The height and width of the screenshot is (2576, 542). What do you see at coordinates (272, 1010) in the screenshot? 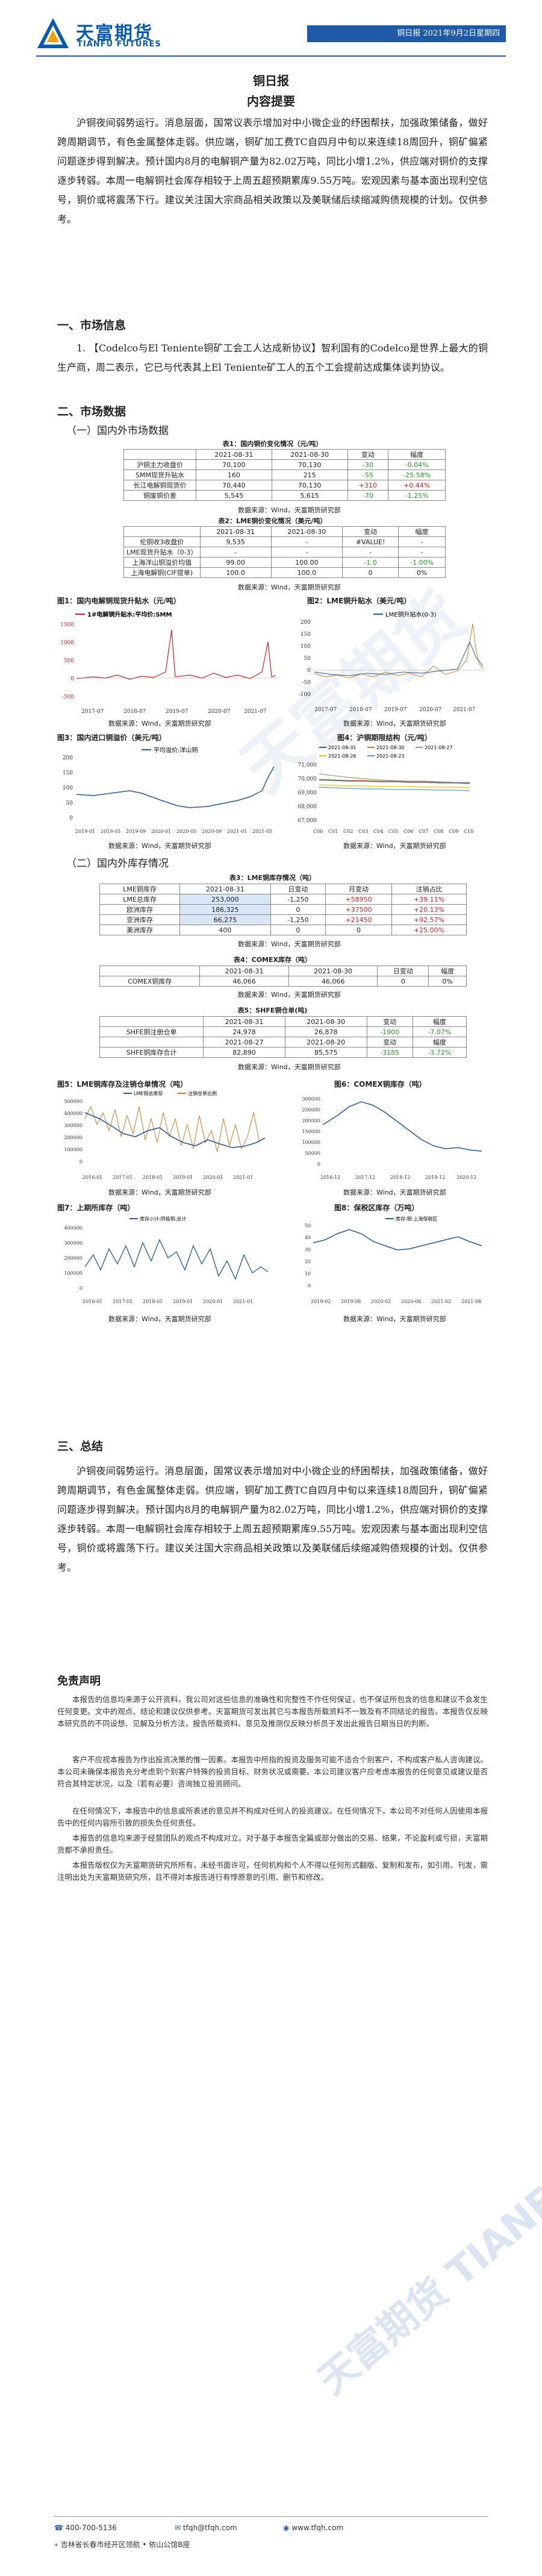
I see `table5-caption: 表5：SHFE铜仓单(吨)` at bounding box center [272, 1010].